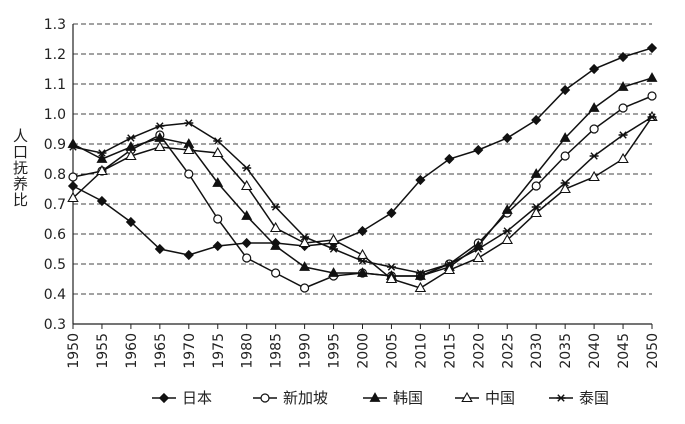  I want to click on legend-item: 中国, so click(485, 398).